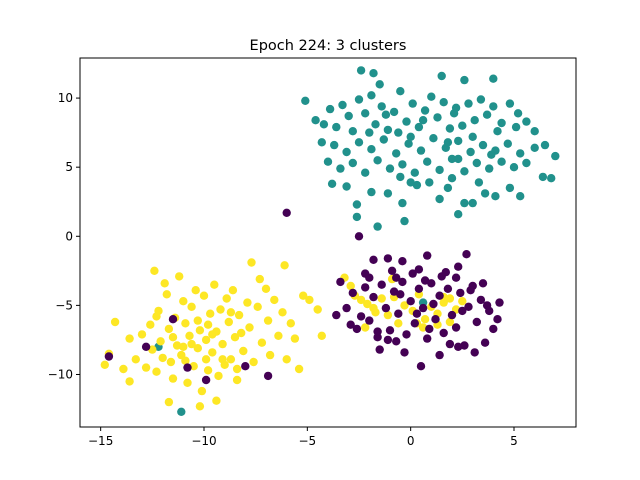 The height and width of the screenshot is (480, 640). Describe the element at coordinates (411, 441) in the screenshot. I see `x-tick-label: 0` at that location.